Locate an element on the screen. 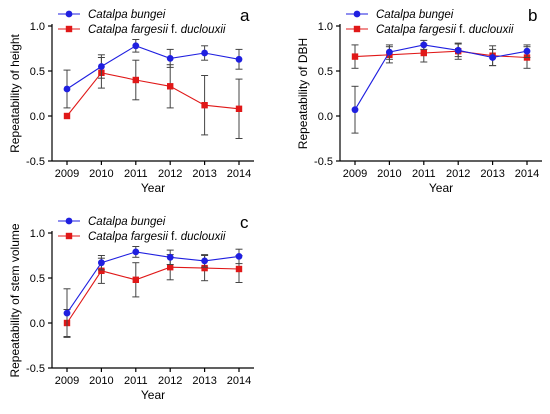 The image size is (550, 414). y-axis-title: Repeatability of height is located at coordinates (15, 92).